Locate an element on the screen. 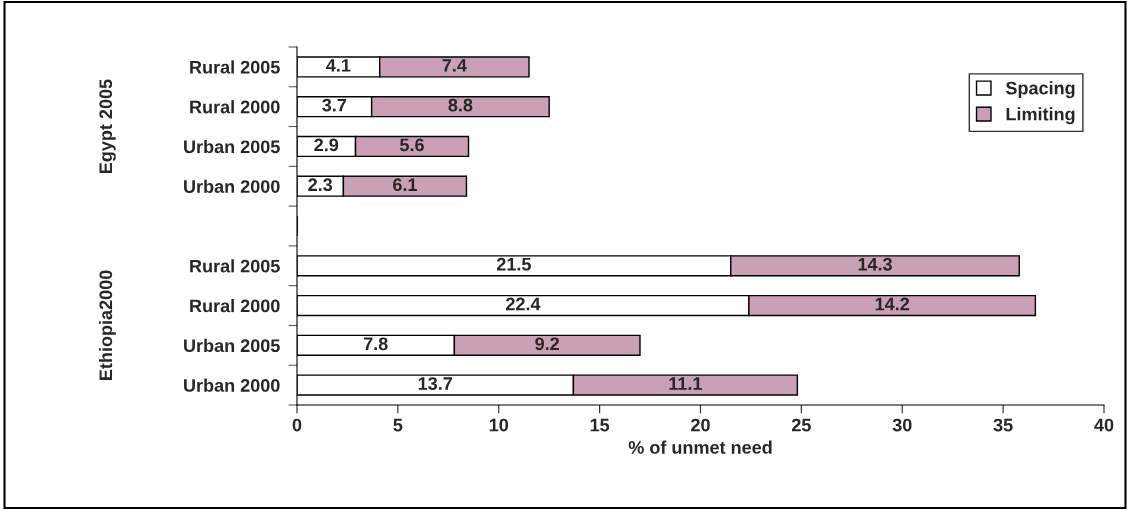 Image resolution: width=1130 pixels, height=510 pixels. x-tick-label: 30 is located at coordinates (902, 425).